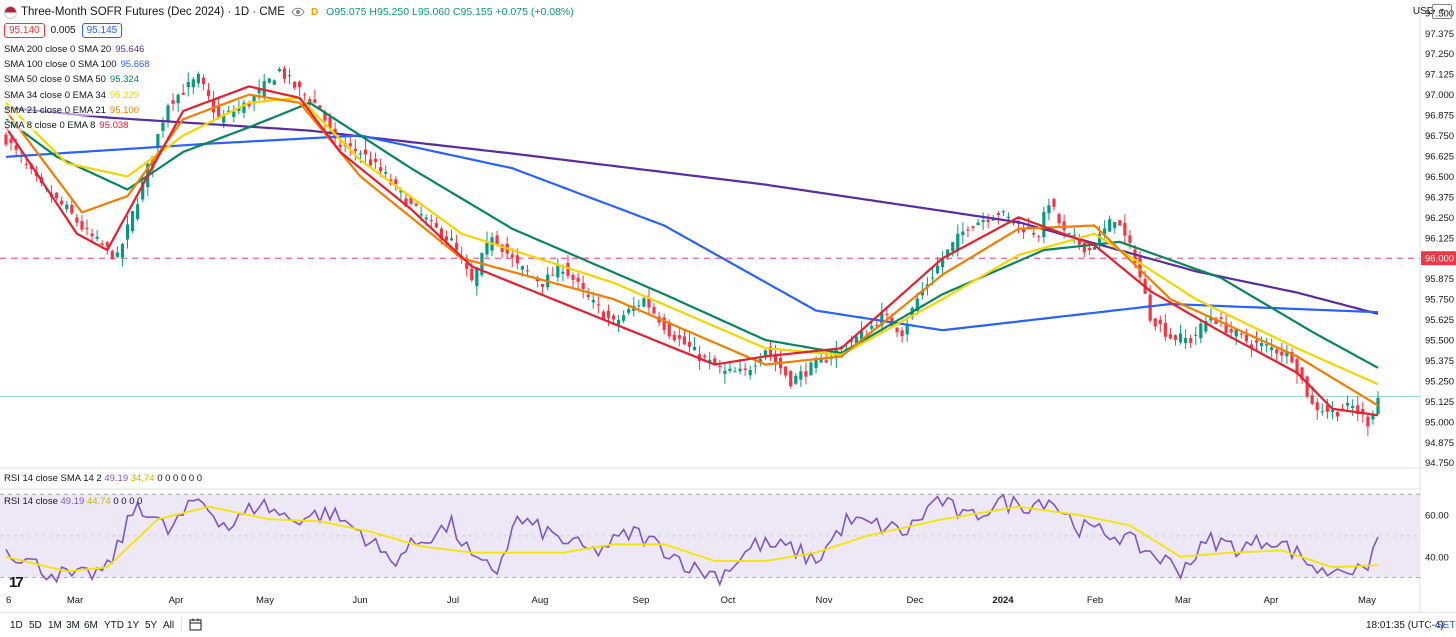 Image resolution: width=1456 pixels, height=637 pixels. Describe the element at coordinates (195, 624) in the screenshot. I see `calendar-goto-icon` at that location.